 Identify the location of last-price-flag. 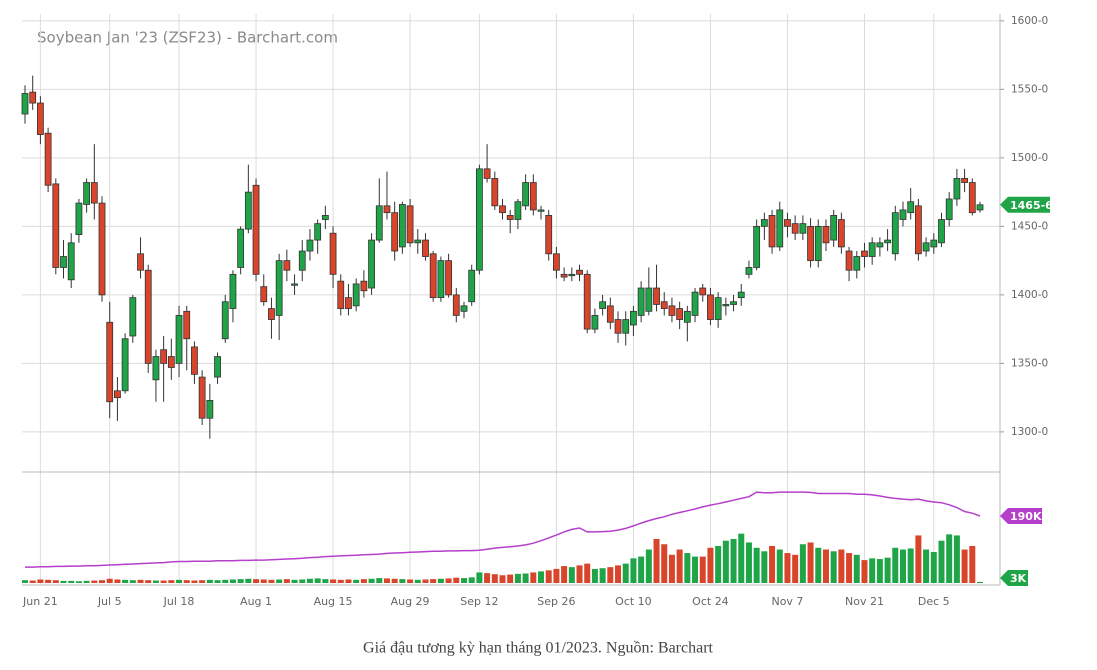
(1025, 204).